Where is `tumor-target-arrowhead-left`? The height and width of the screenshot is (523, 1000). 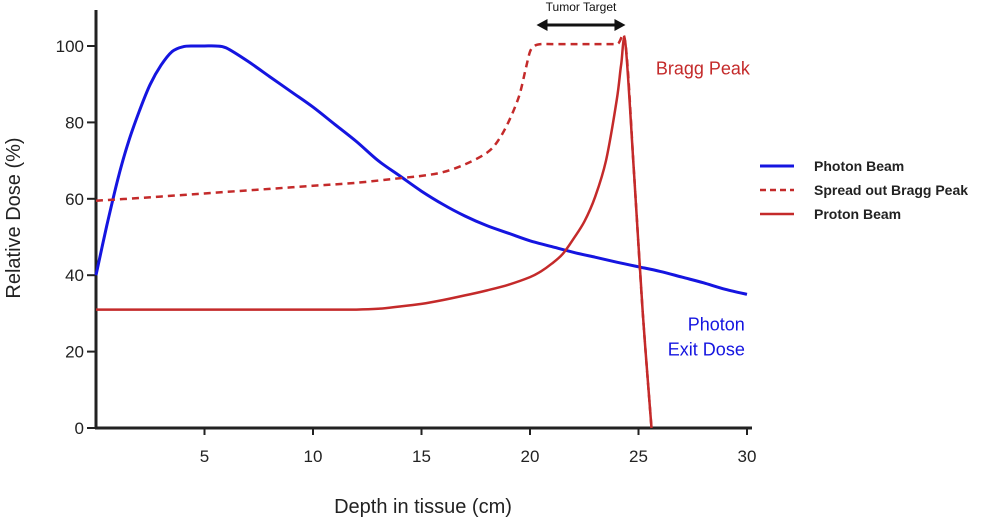
tumor-target-arrowhead-left is located at coordinates (542, 24).